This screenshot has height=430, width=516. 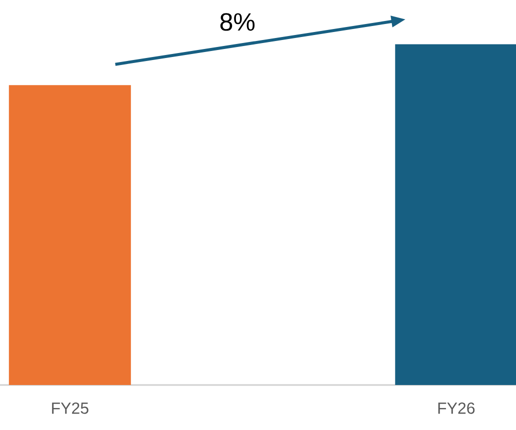 I want to click on text: 8%, so click(x=237, y=22).